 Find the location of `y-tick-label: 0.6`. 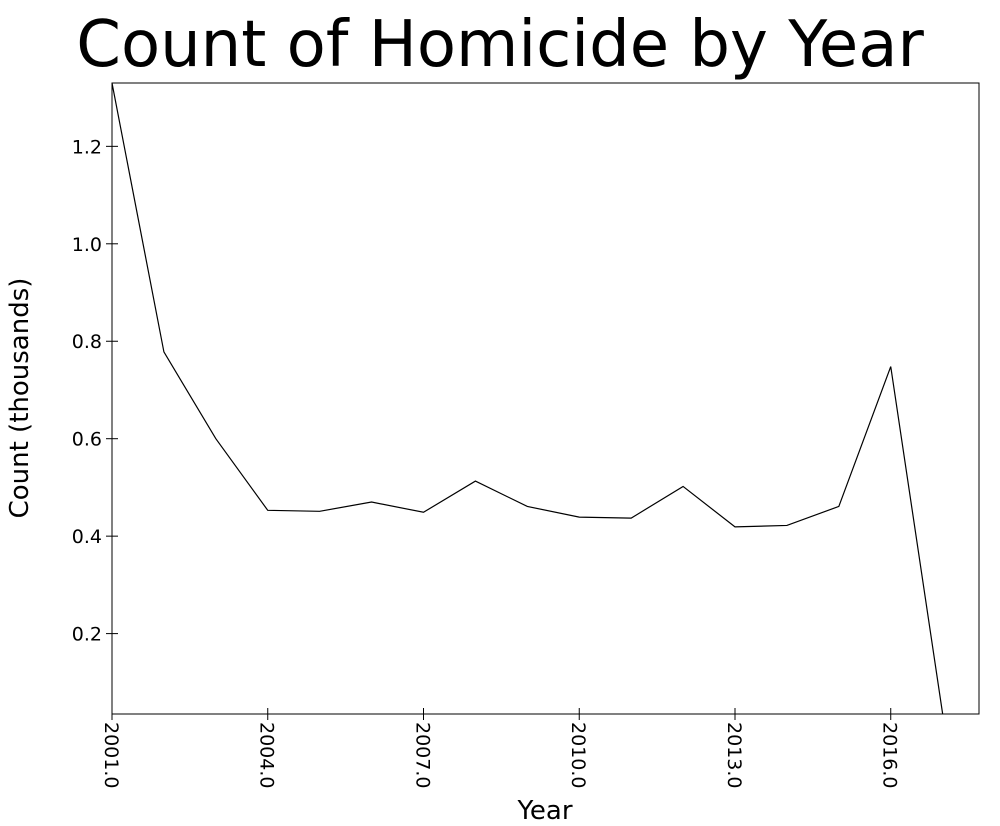

y-tick-label: 0.6 is located at coordinates (87, 440).